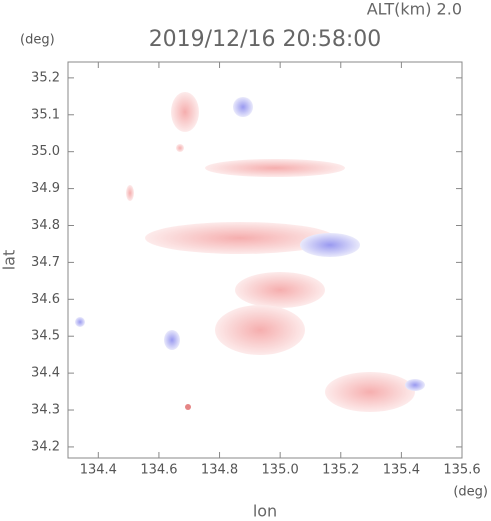 The width and height of the screenshot is (491, 521). I want to click on y-tick-label: 34.2, so click(45, 446).